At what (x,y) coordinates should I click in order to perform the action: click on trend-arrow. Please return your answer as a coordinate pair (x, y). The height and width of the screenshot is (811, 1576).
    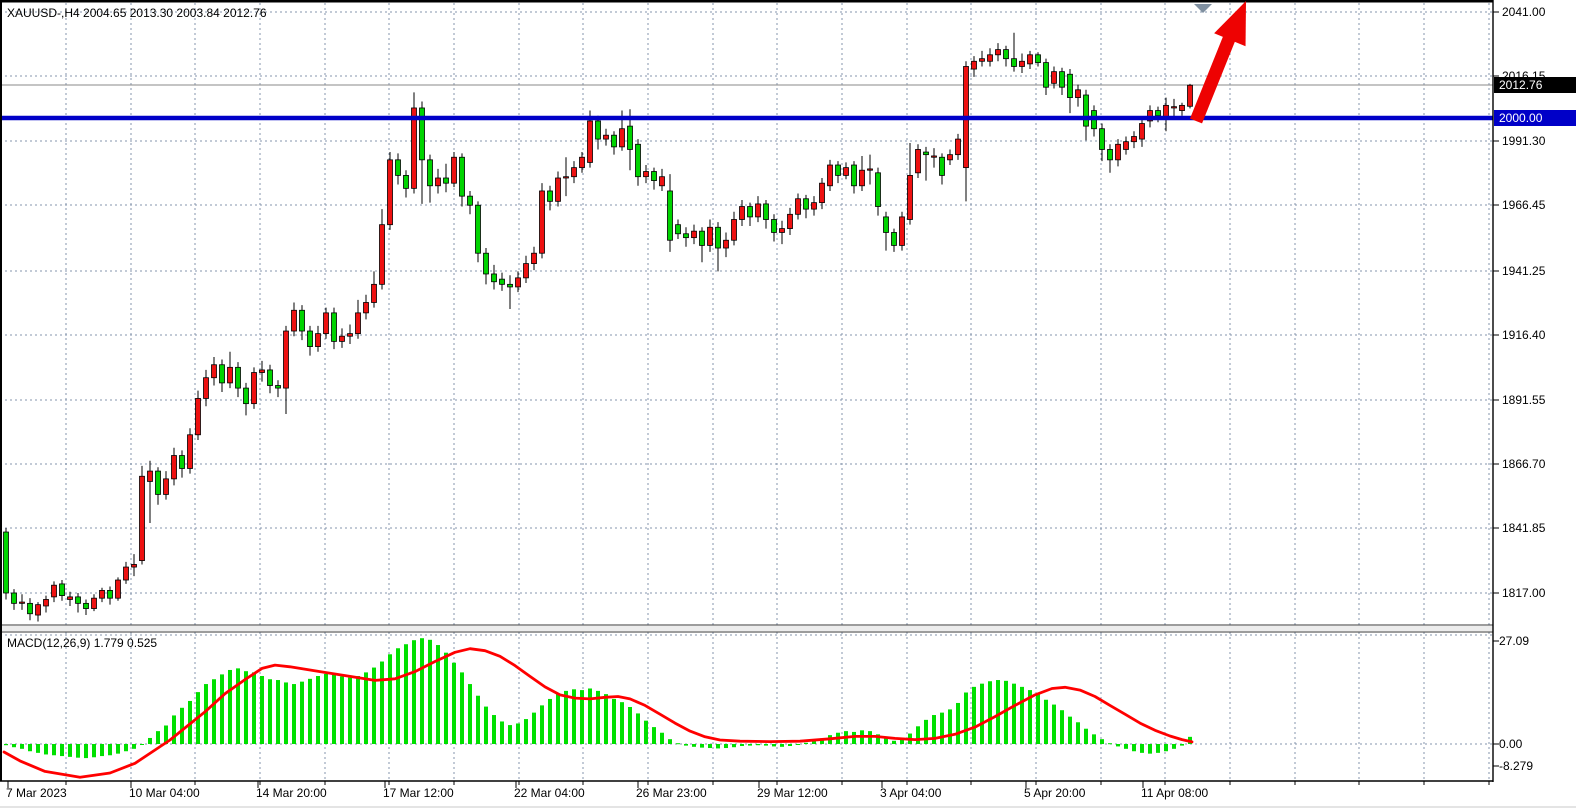
    Looking at the image, I should click on (1217, 62).